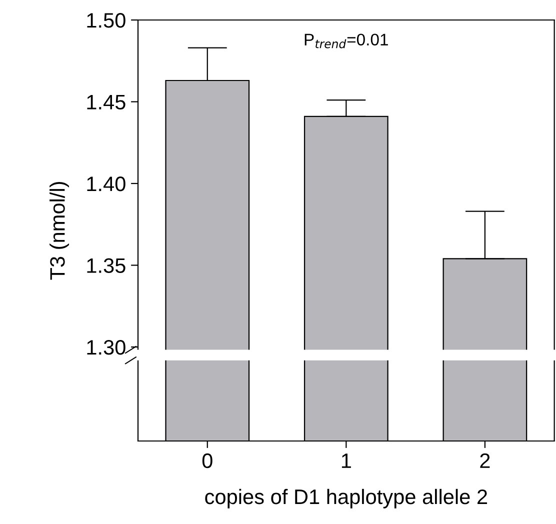  What do you see at coordinates (59, 231) in the screenshot?
I see `y-axis-title: T3 (nmol/l)` at bounding box center [59, 231].